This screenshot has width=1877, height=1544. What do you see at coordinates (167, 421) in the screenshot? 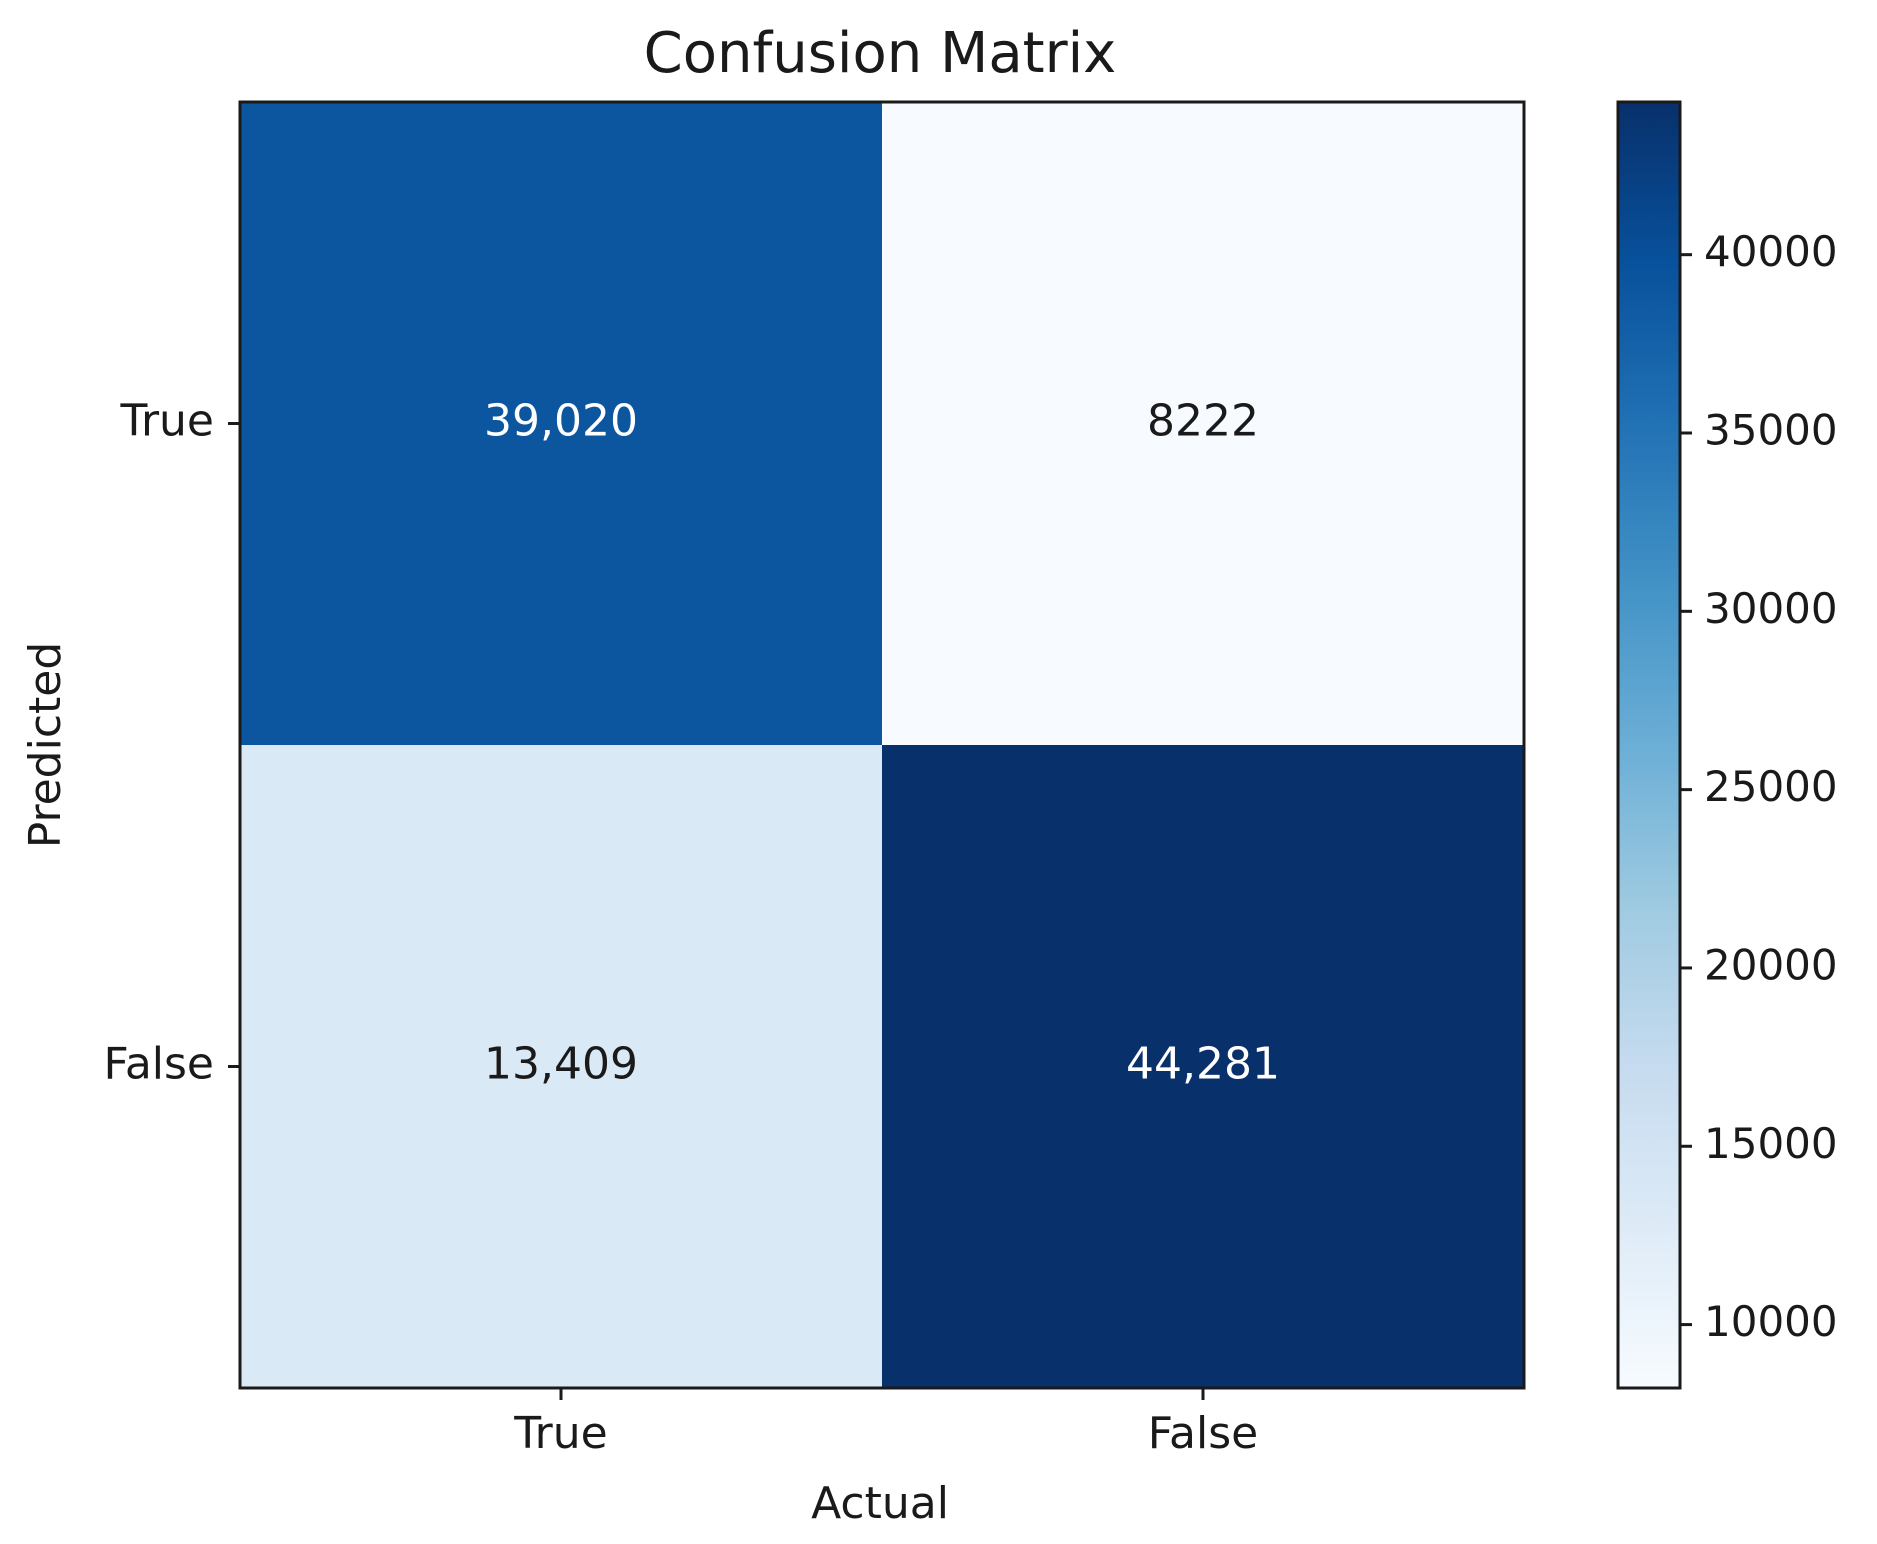
I see `y-tick-label: True` at bounding box center [167, 421].